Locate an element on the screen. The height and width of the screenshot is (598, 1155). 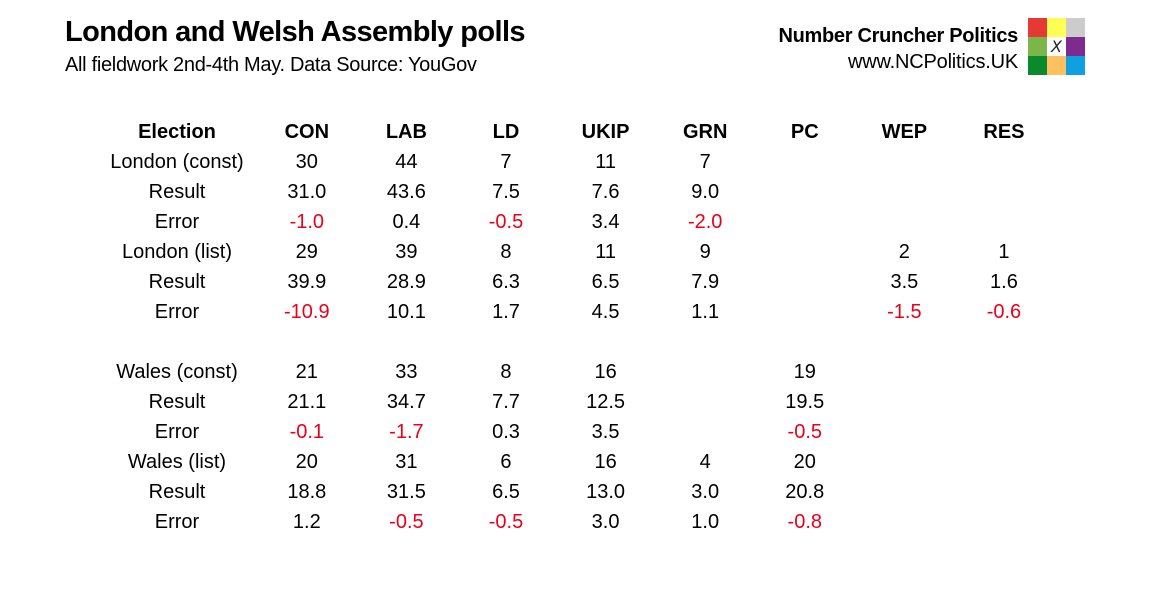
table-row-error: Error -1.0 0.4 -0.5 3.4 -2.0 is located at coordinates (575, 222).